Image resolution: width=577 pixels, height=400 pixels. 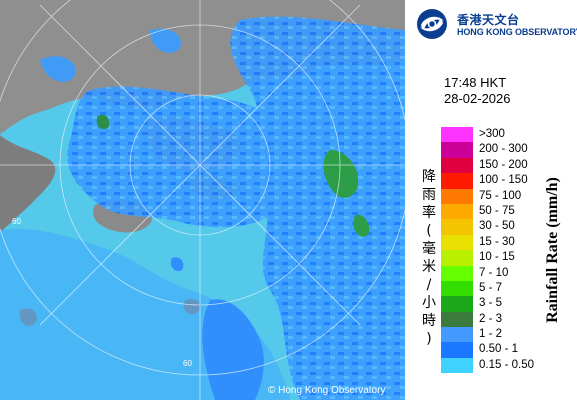 I want to click on legend-range-label: 30 - 50, so click(x=497, y=226).